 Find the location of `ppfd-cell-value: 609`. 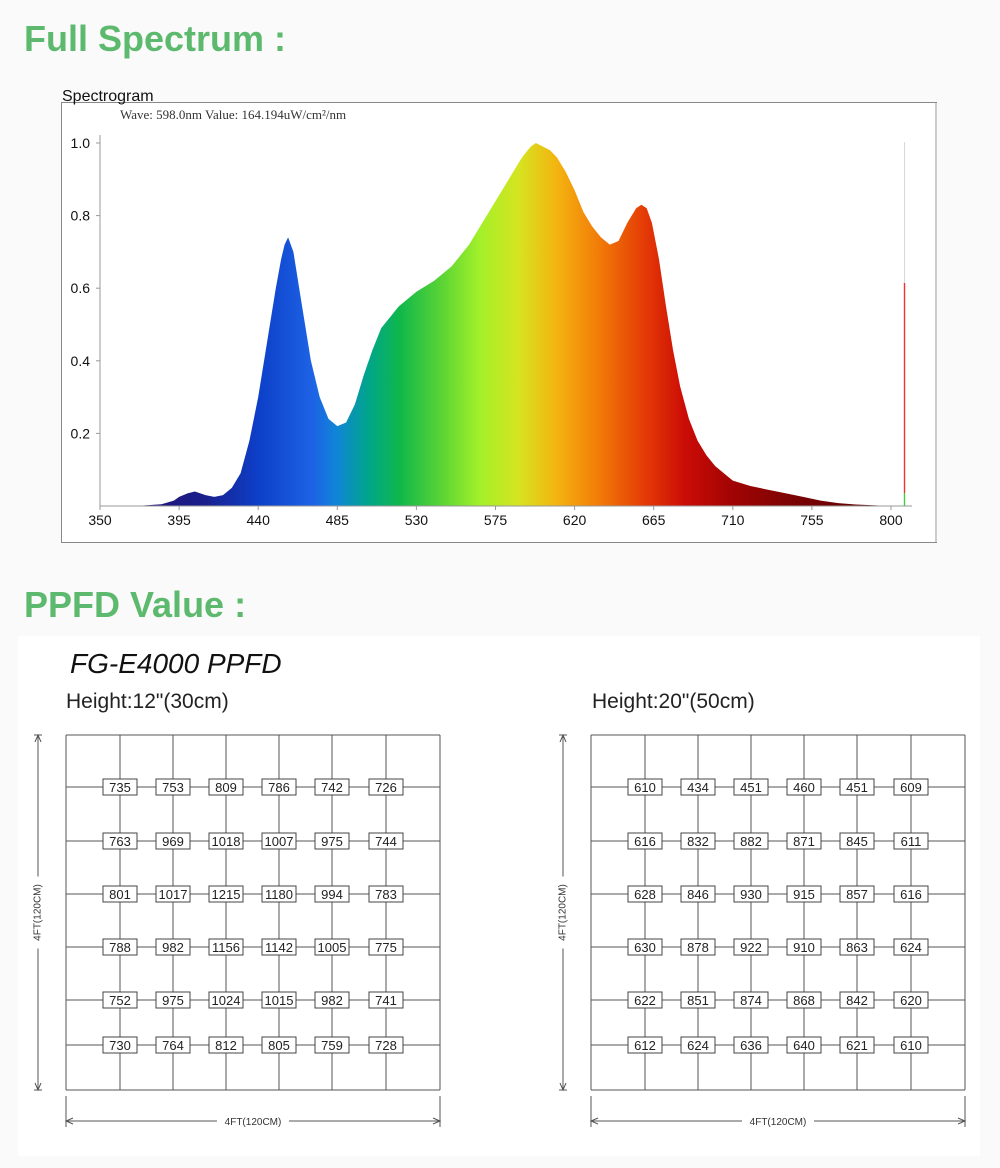

ppfd-cell-value: 609 is located at coordinates (911, 787).